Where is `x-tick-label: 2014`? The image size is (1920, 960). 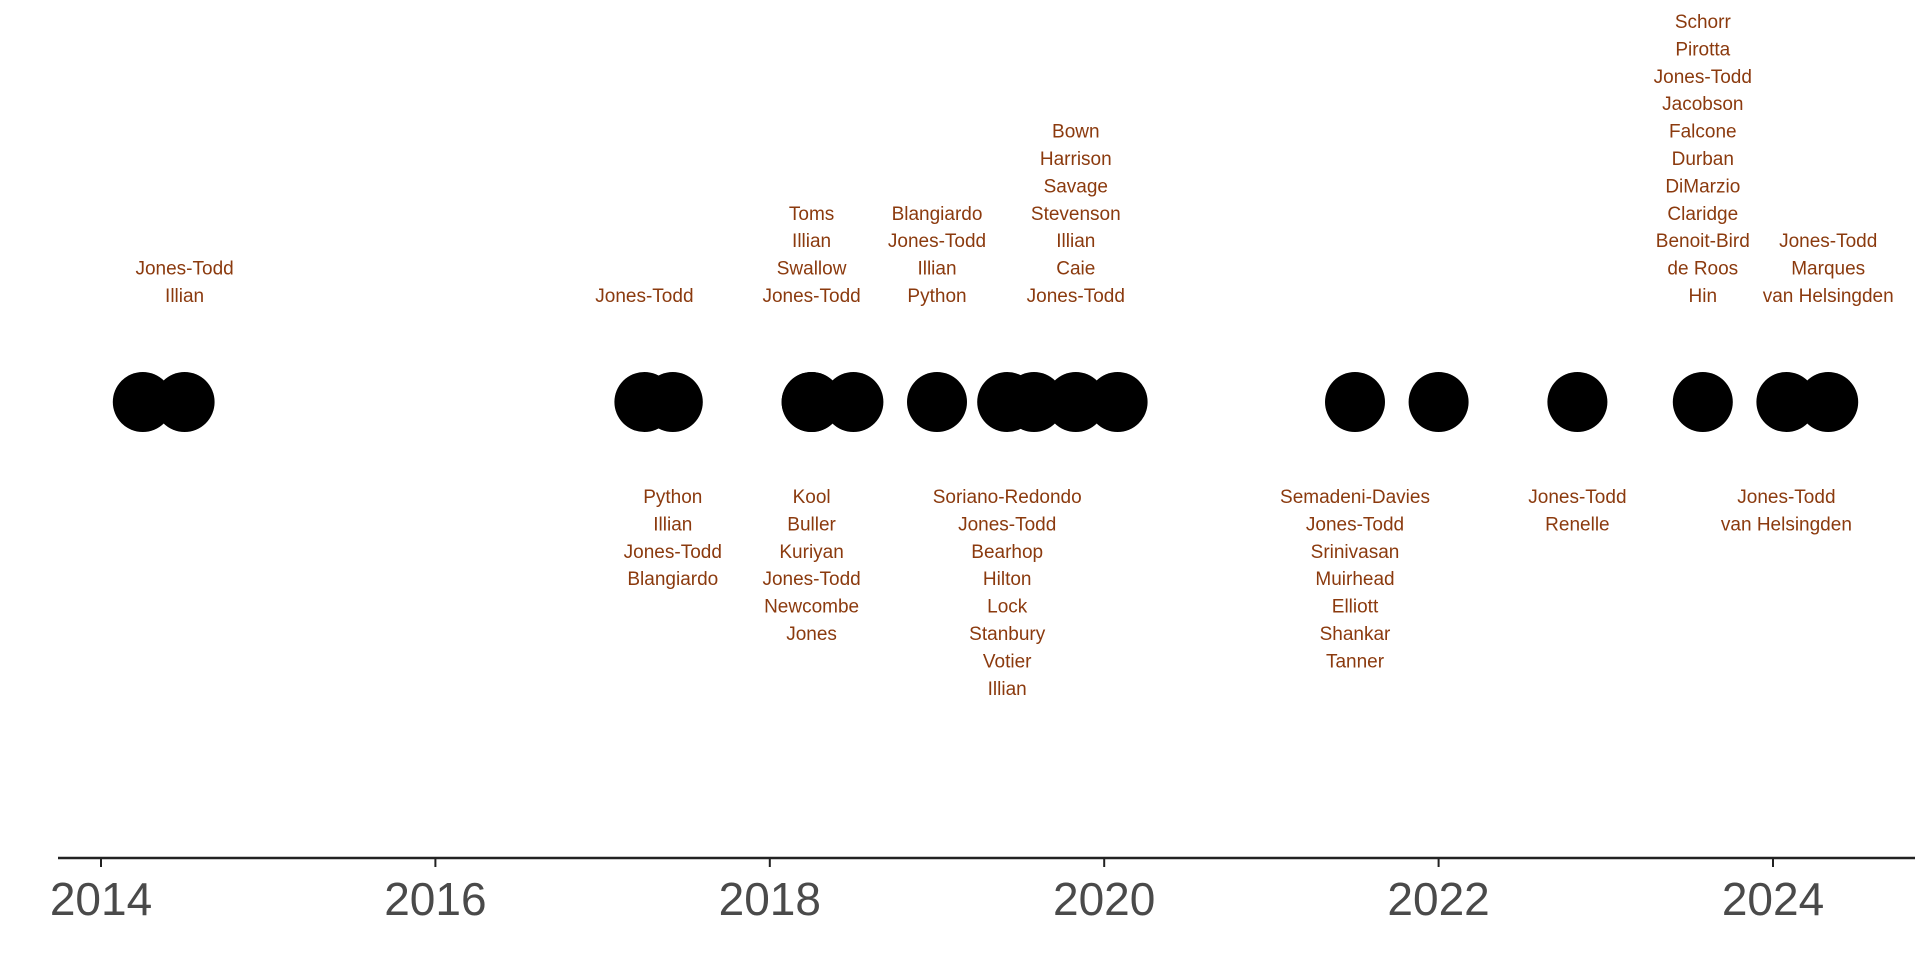 x-tick-label: 2014 is located at coordinates (101, 899).